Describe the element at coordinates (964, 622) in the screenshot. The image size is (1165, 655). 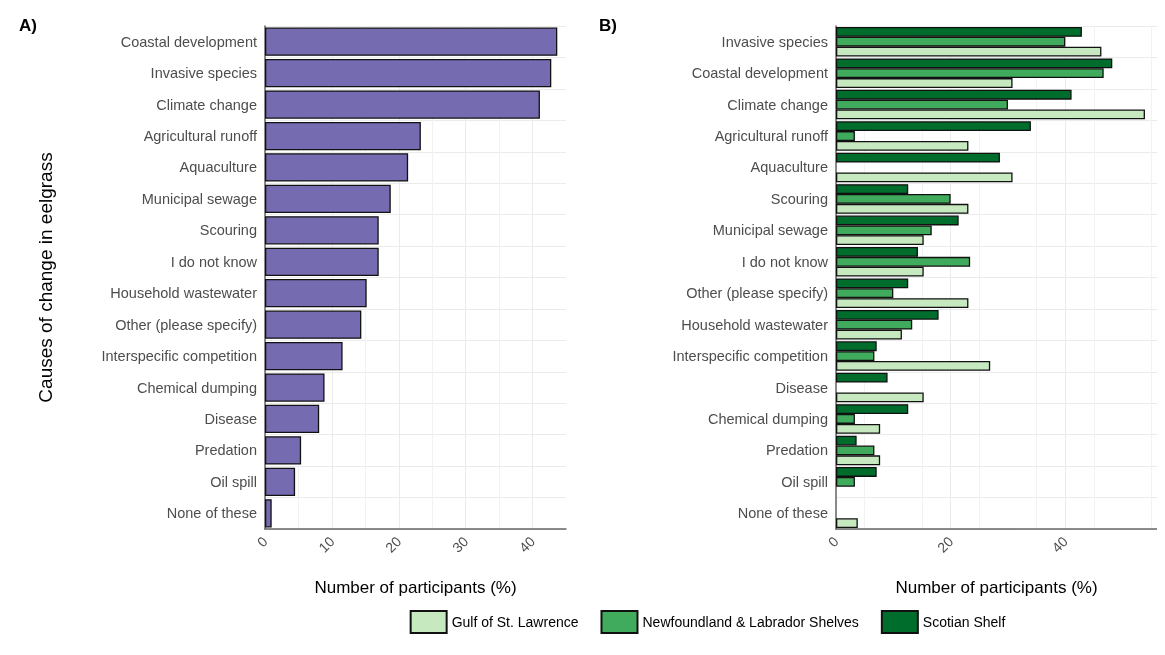
I see `legend-label: Scotian Shelf` at that location.